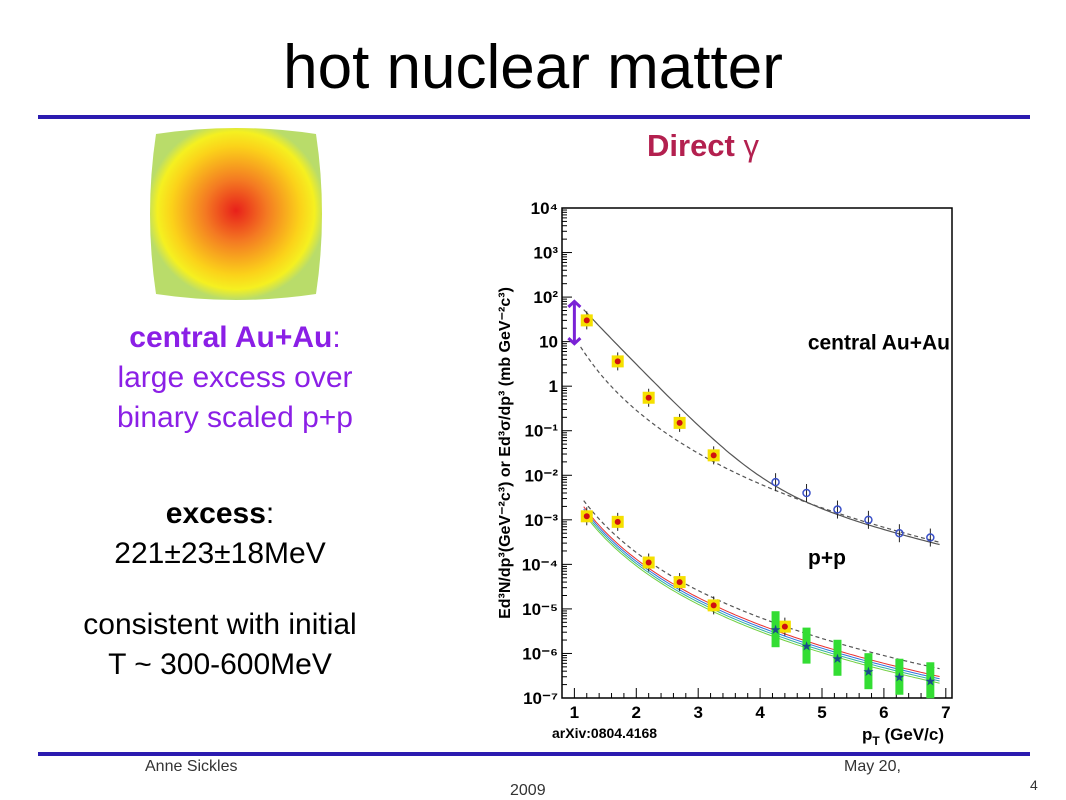 This screenshot has height=800, width=1066. Describe the element at coordinates (220, 624) in the screenshot. I see `consistent-line1: consistent with initial` at that location.